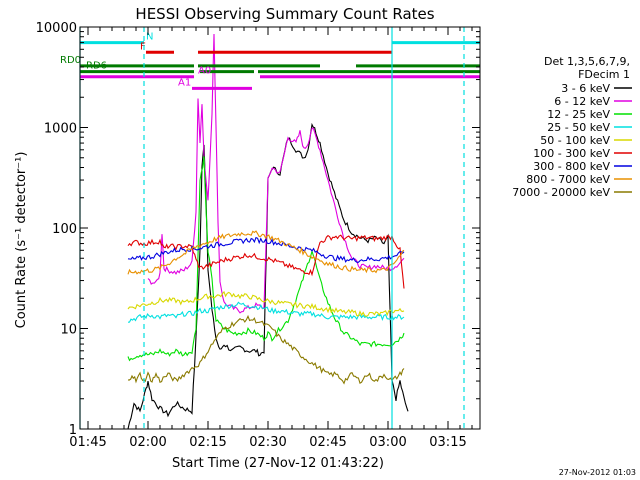 This screenshot has width=640, height=480. Describe the element at coordinates (70, 60) in the screenshot. I see `flag-label-rd0: RD0` at that location.